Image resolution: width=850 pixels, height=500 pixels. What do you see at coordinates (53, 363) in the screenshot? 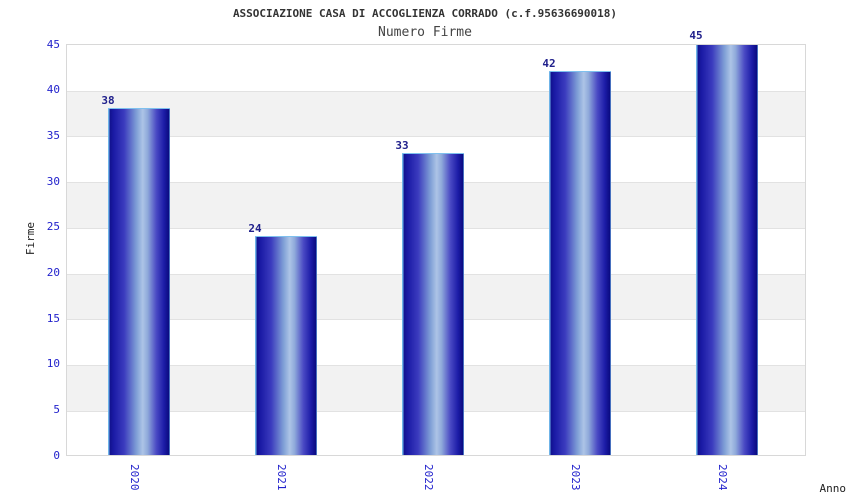
I see `y-tick-label: 10` at bounding box center [53, 363].